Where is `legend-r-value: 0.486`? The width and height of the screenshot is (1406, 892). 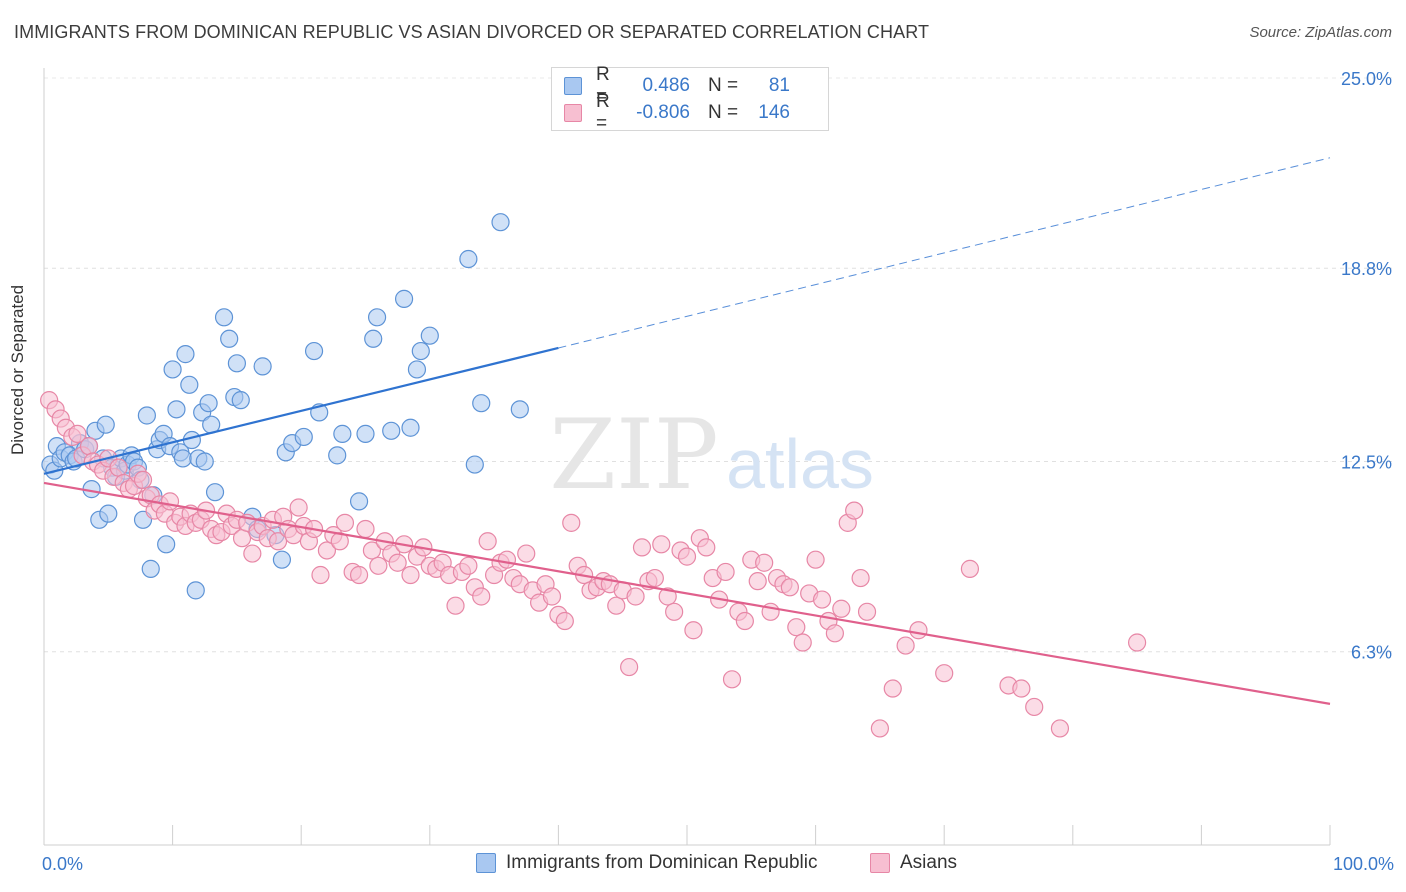 legend-r-value: 0.486 is located at coordinates (666, 85).